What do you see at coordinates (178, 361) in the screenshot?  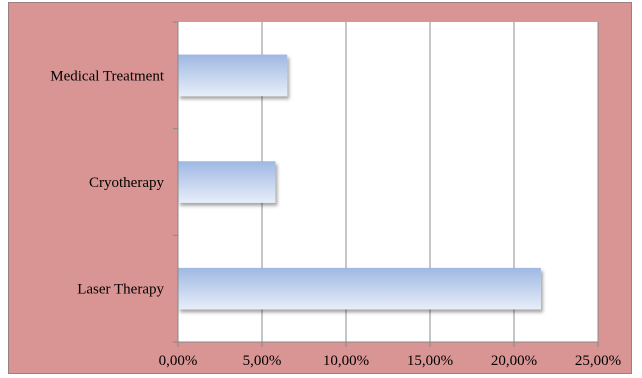 I see `x-tick-label: 0,00%` at bounding box center [178, 361].